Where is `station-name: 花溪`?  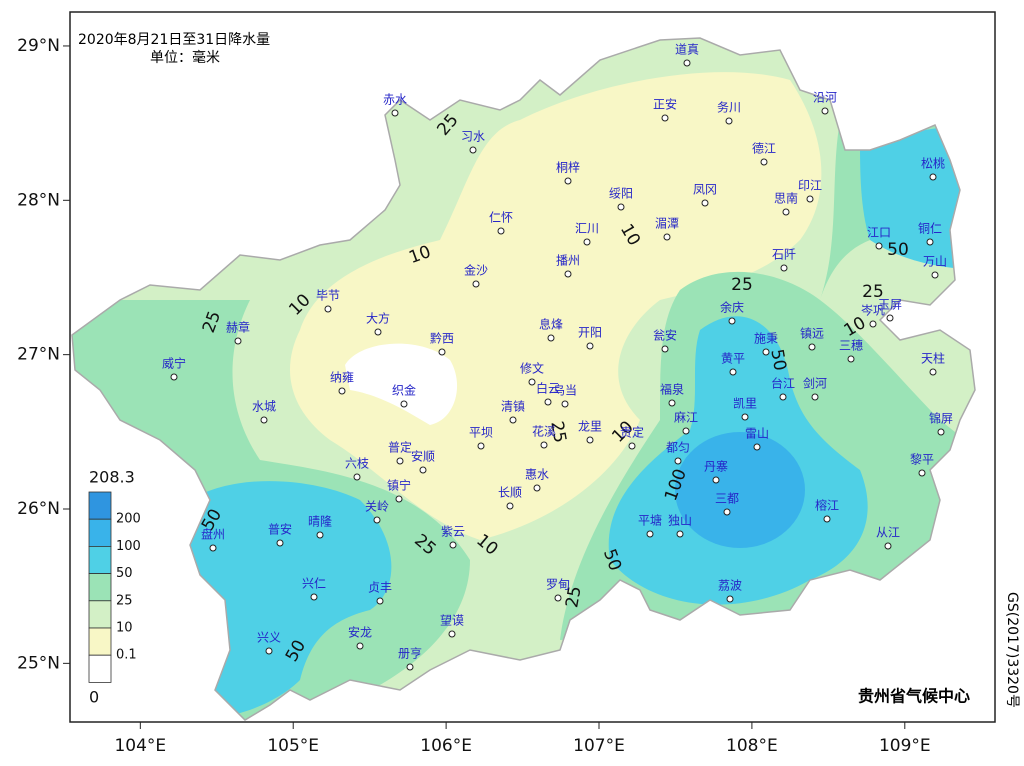 station-name: 花溪 is located at coordinates (544, 431).